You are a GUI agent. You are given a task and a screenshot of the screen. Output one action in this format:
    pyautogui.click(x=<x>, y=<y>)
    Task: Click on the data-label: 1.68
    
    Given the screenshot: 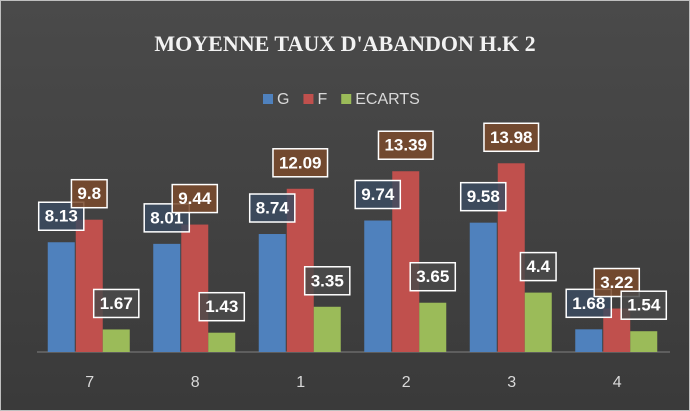 What is the action you would take?
    pyautogui.click(x=588, y=303)
    